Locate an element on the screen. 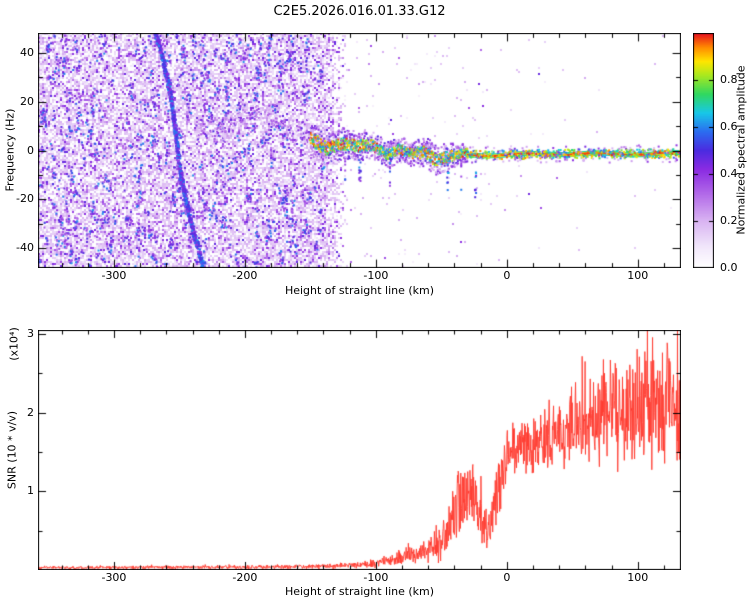 This screenshot has height=600, width=750. snr-xtick-labels: -300 -200 -100 0 100 is located at coordinates (359, 578).